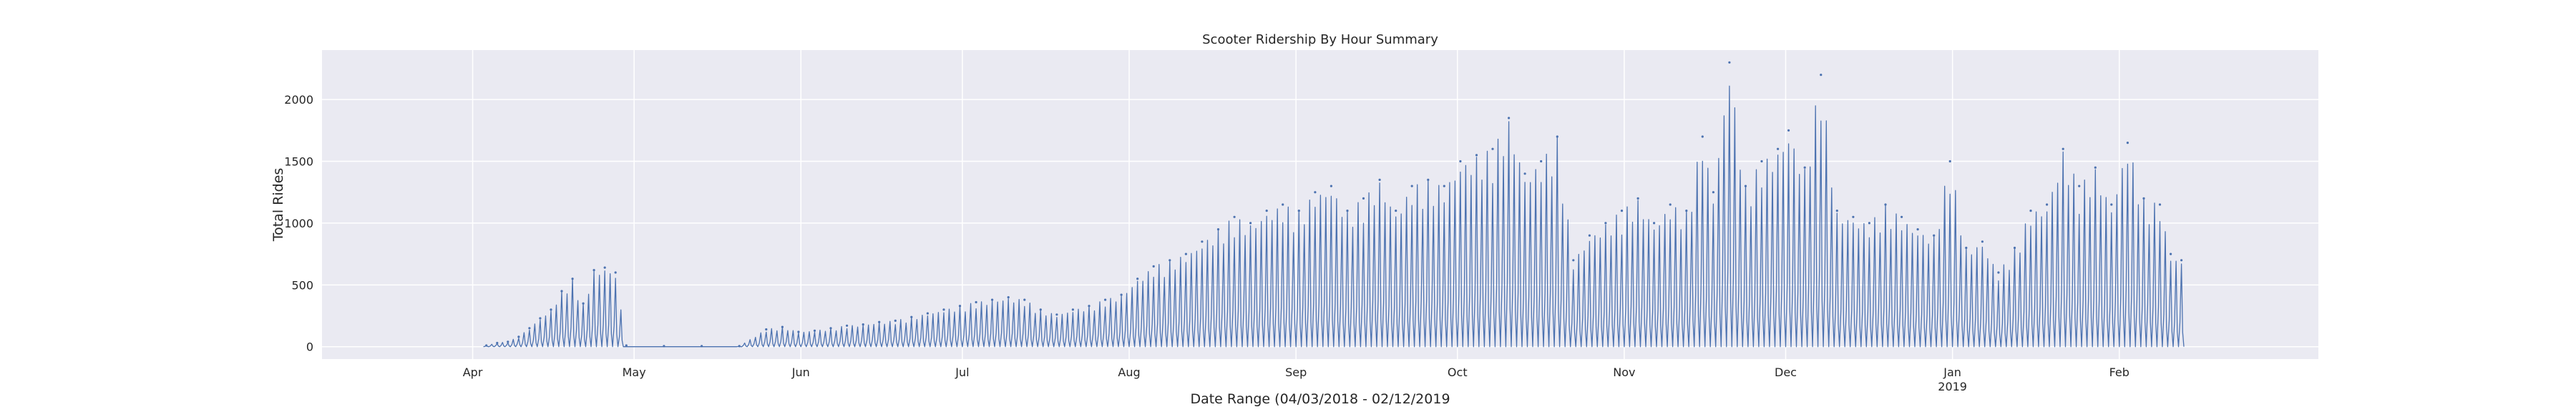 Image resolution: width=2576 pixels, height=412 pixels. I want to click on y-tick-label: 1000, so click(298, 224).